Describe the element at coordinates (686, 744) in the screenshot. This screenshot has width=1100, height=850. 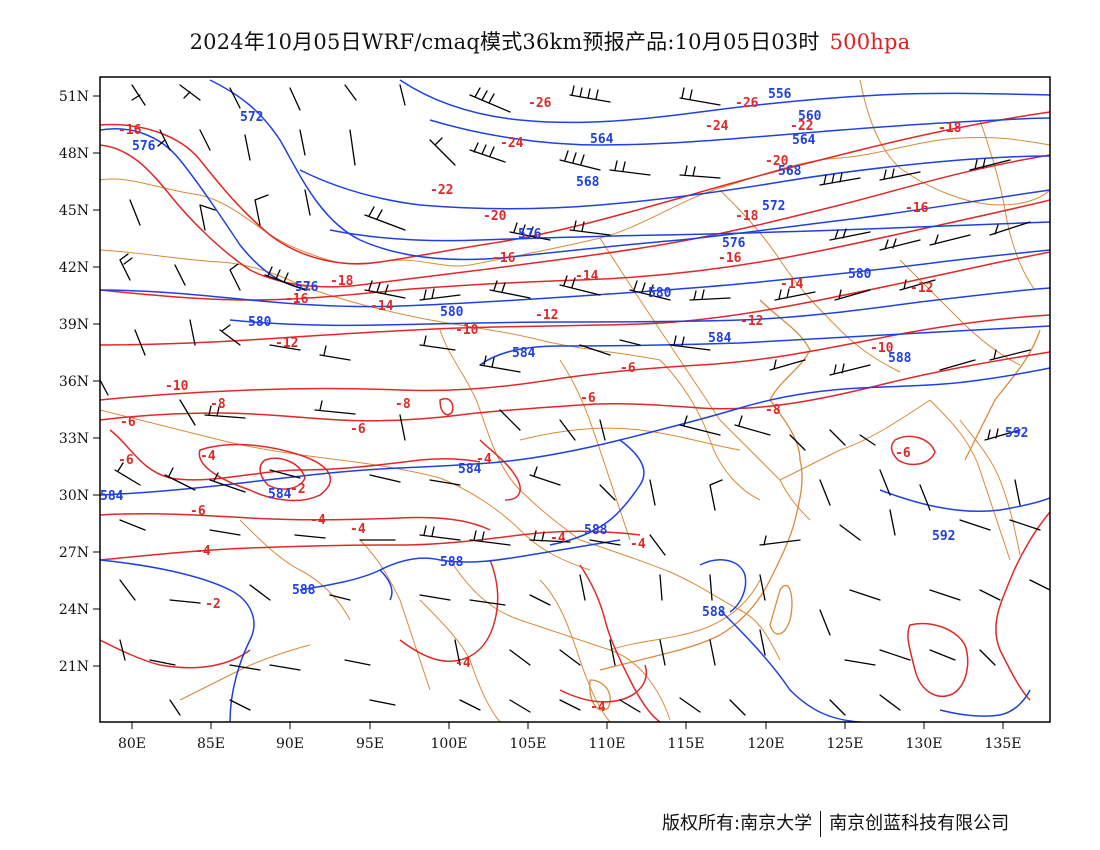
I see `lon-tick-label: 115E` at that location.